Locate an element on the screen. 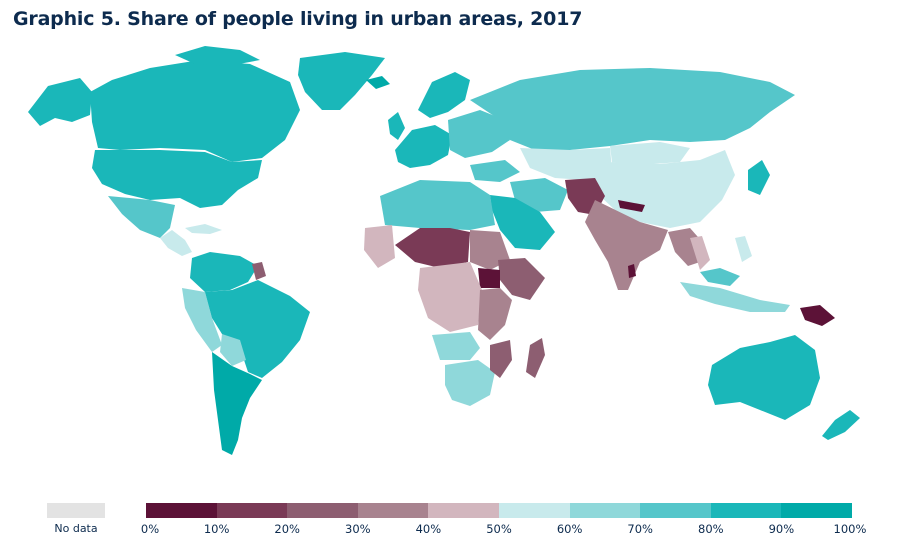 The image size is (903, 557). region-west-africa is located at coordinates (379, 246).